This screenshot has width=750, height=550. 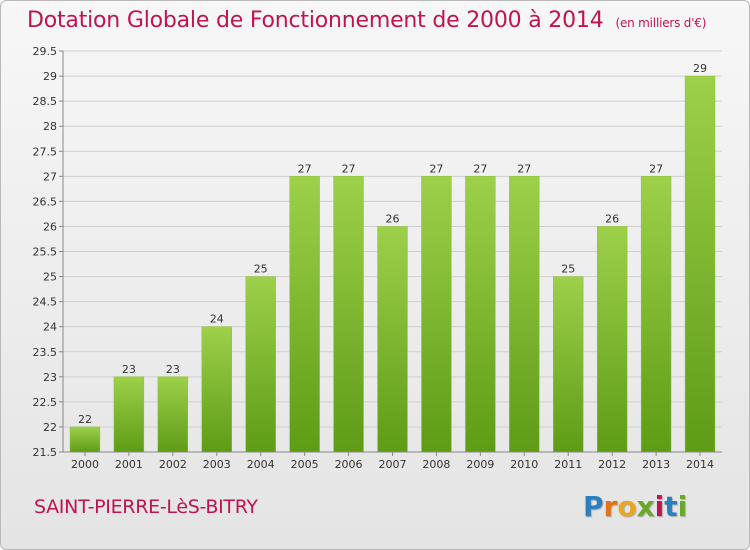 What do you see at coordinates (593, 506) in the screenshot?
I see `logo-letter: P` at bounding box center [593, 506].